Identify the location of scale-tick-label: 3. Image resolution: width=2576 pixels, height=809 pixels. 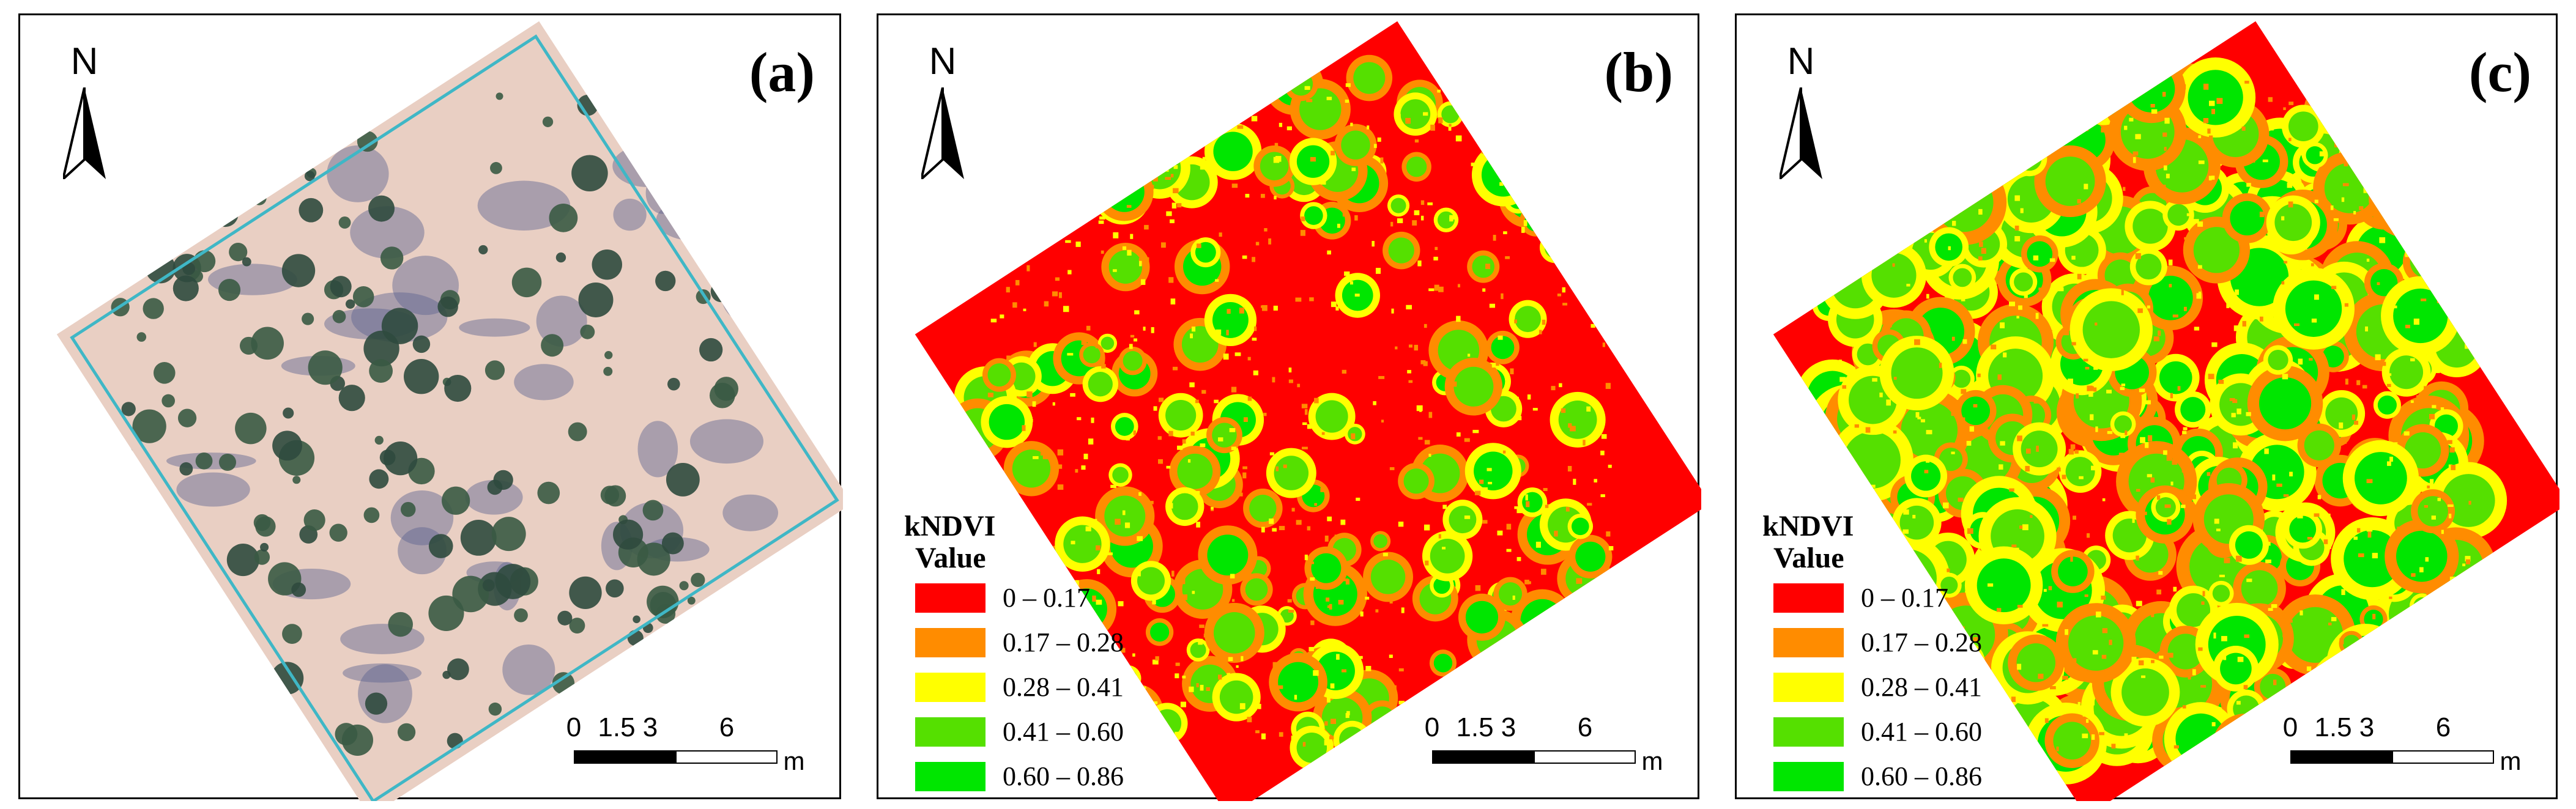
(2367, 727).